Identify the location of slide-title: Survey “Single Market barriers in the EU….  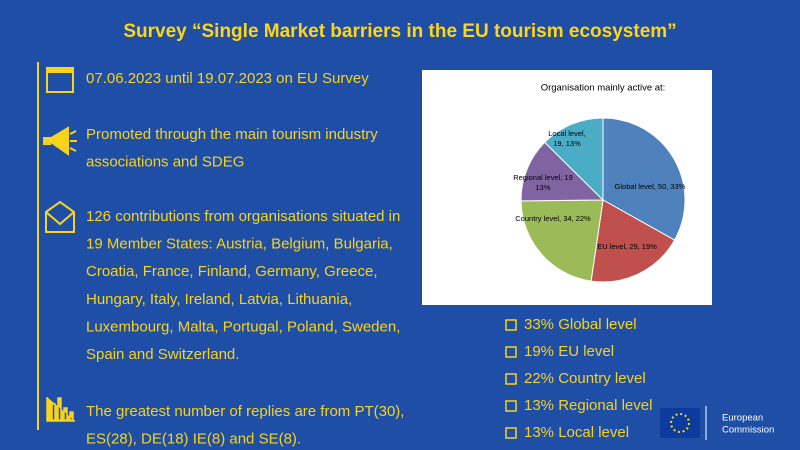
(399, 31).